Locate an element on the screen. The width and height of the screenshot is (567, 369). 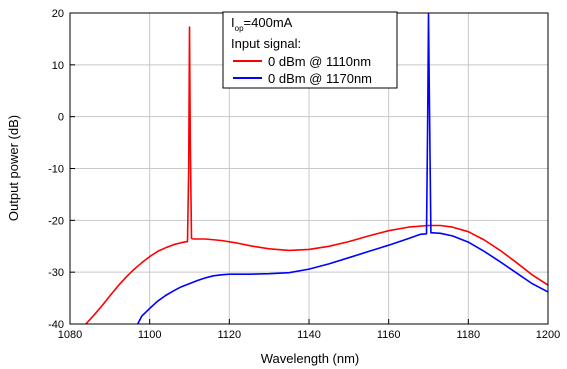
y-tick-label: 0 is located at coordinates (61, 118).